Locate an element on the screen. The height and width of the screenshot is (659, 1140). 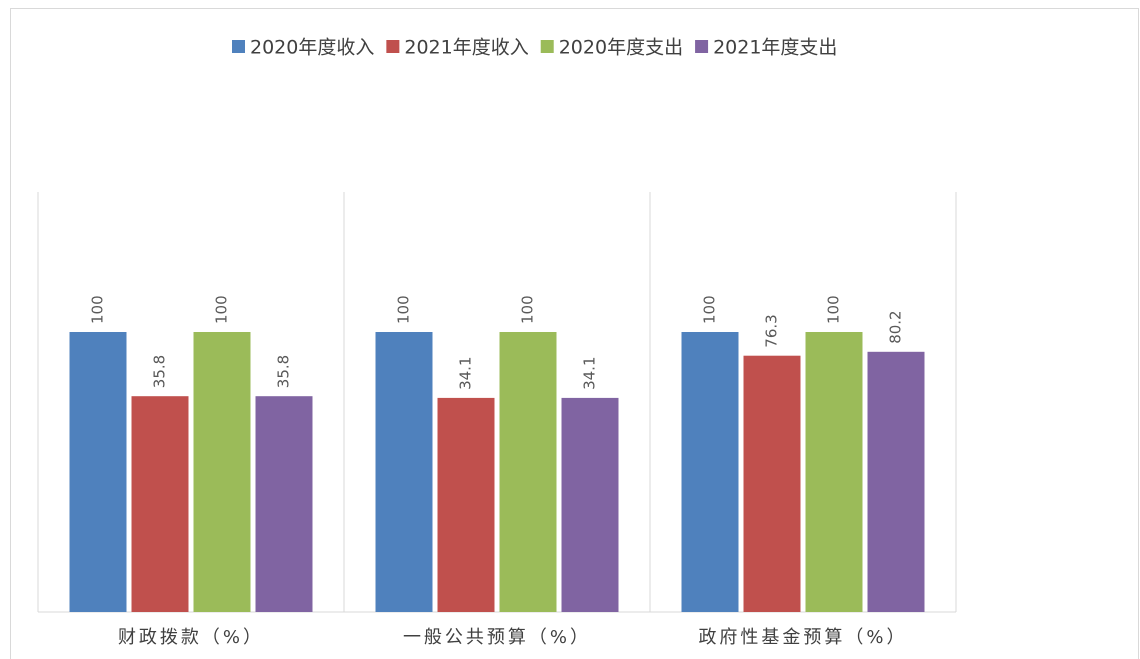
legend-label: 2021年度收入 is located at coordinates (466, 48).